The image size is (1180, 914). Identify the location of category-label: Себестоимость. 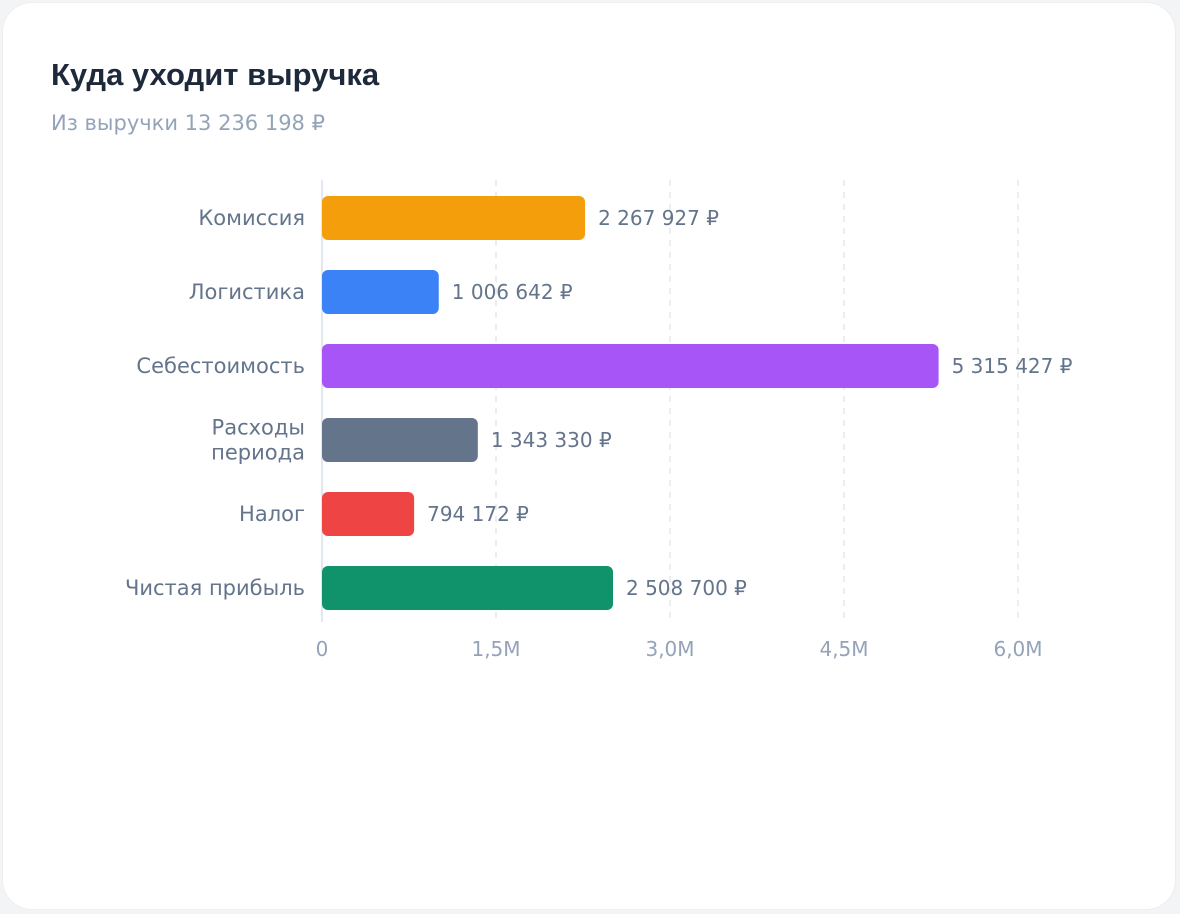
(220, 366).